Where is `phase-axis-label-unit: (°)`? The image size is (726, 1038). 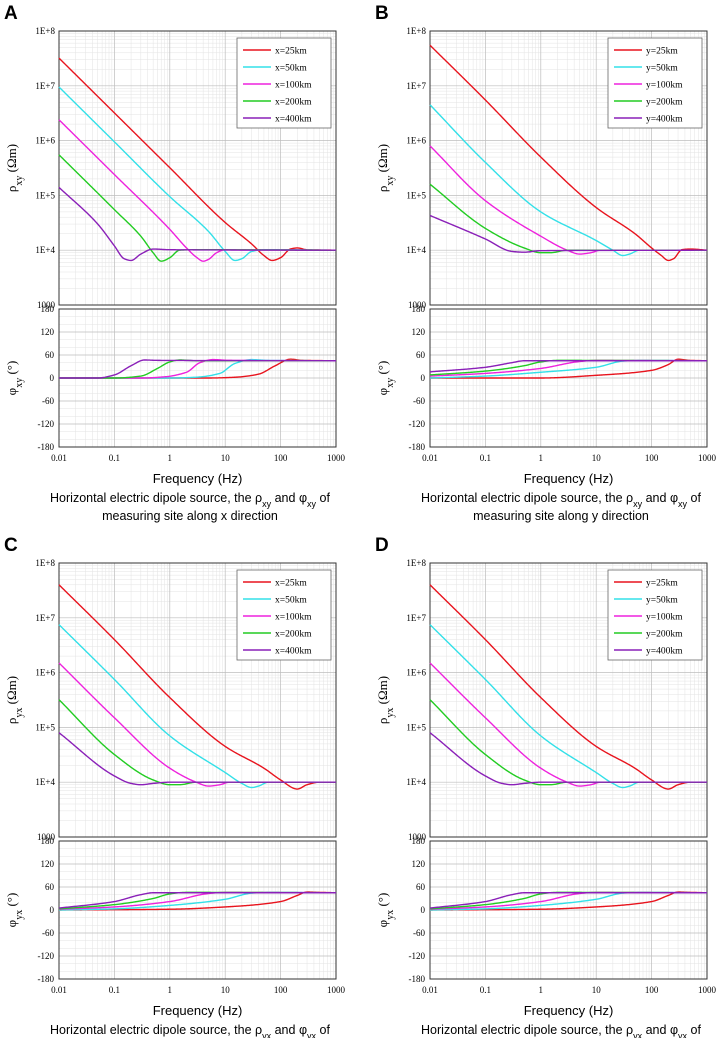 phase-axis-label-unit: (°) is located at coordinates (11, 369).